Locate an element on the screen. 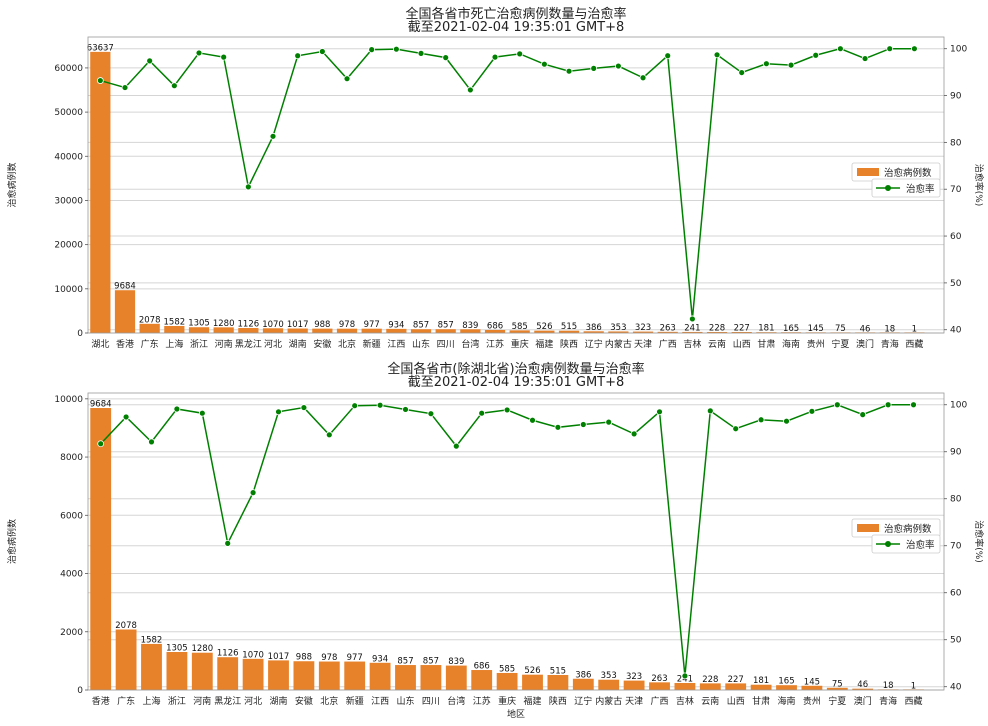 Image resolution: width=988 pixels, height=726 pixels. x-tick-label-广西: 广西 is located at coordinates (668, 344).